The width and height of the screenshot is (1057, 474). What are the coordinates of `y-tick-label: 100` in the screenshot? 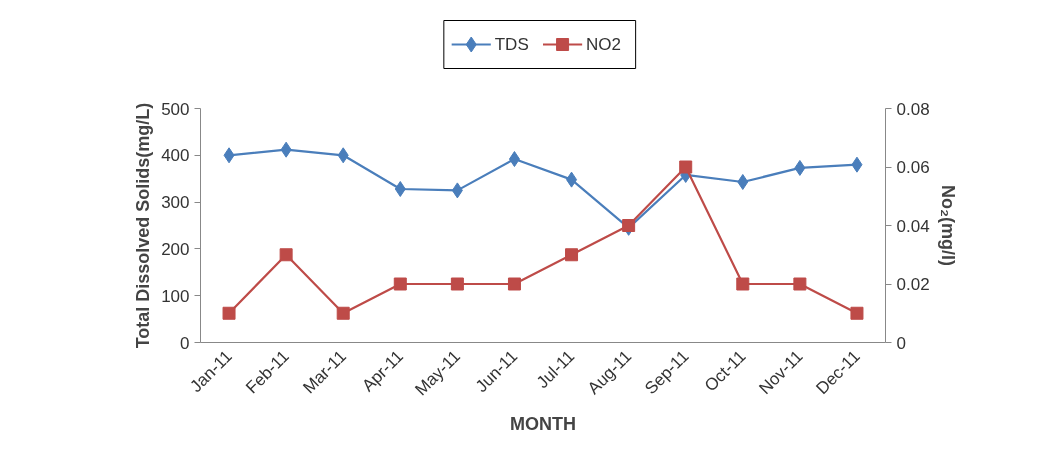 It's located at (175, 296).